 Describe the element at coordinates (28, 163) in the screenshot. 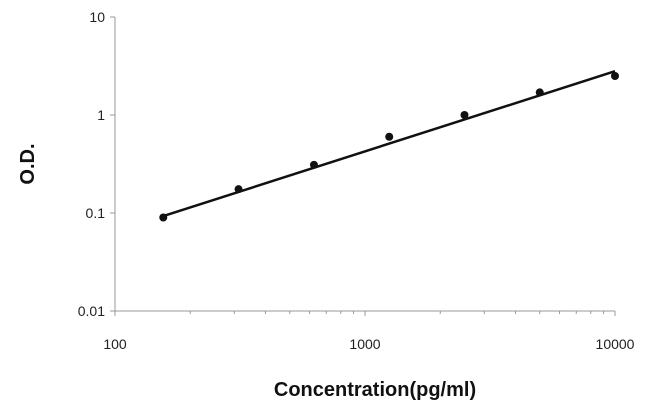

I see `y-axis-title: O.D.` at that location.